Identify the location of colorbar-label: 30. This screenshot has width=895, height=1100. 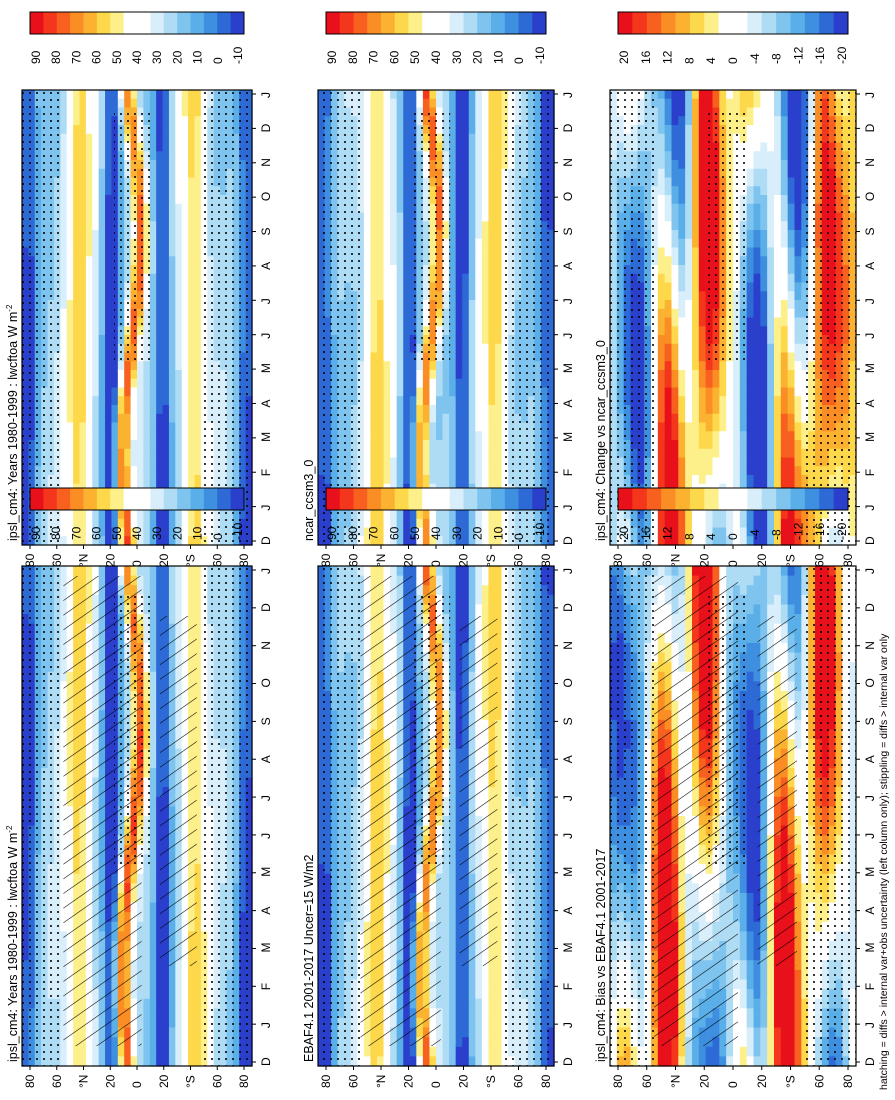
(157, 57).